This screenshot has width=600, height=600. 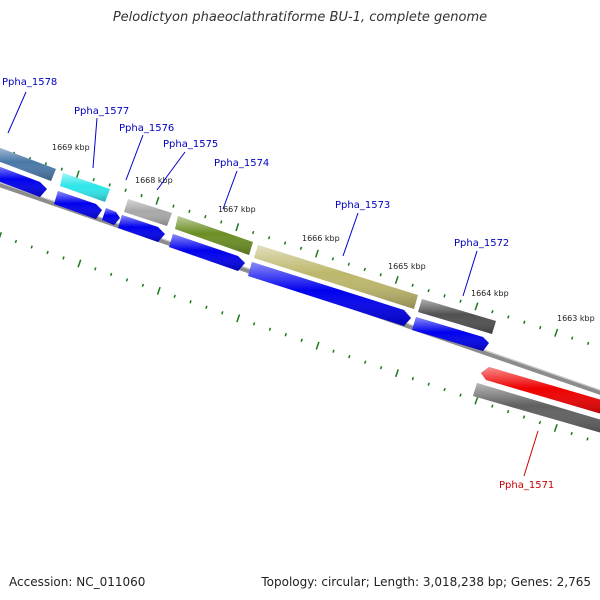 What do you see at coordinates (29, 82) in the screenshot?
I see `gene-label-ppha-1578: Ppha_1578` at bounding box center [29, 82].